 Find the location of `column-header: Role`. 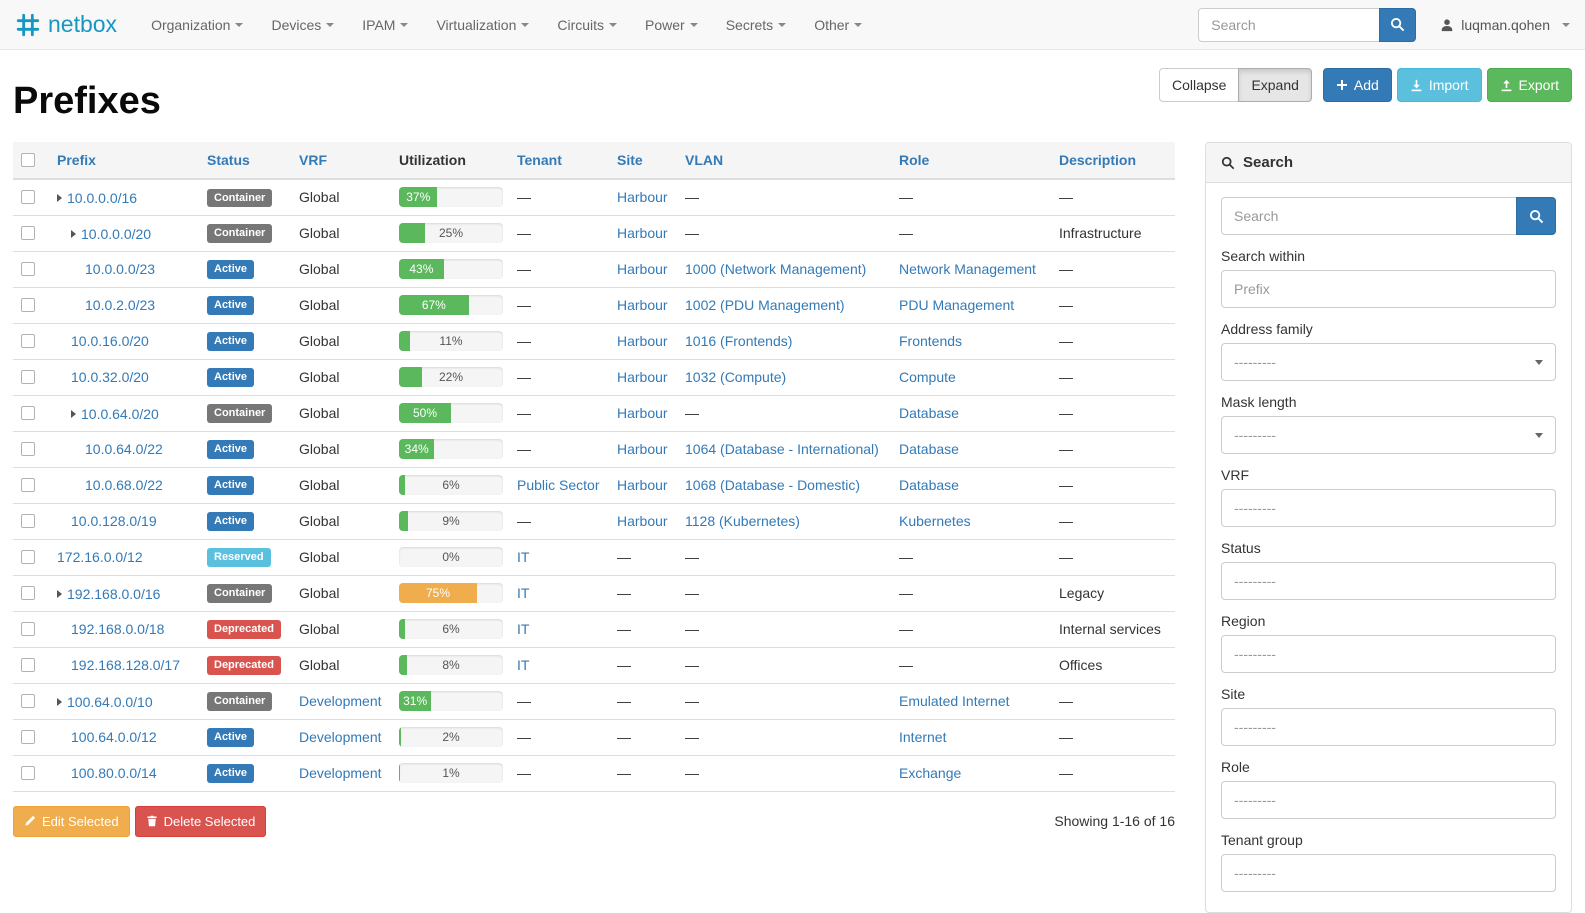

column-header: Role is located at coordinates (971, 161).